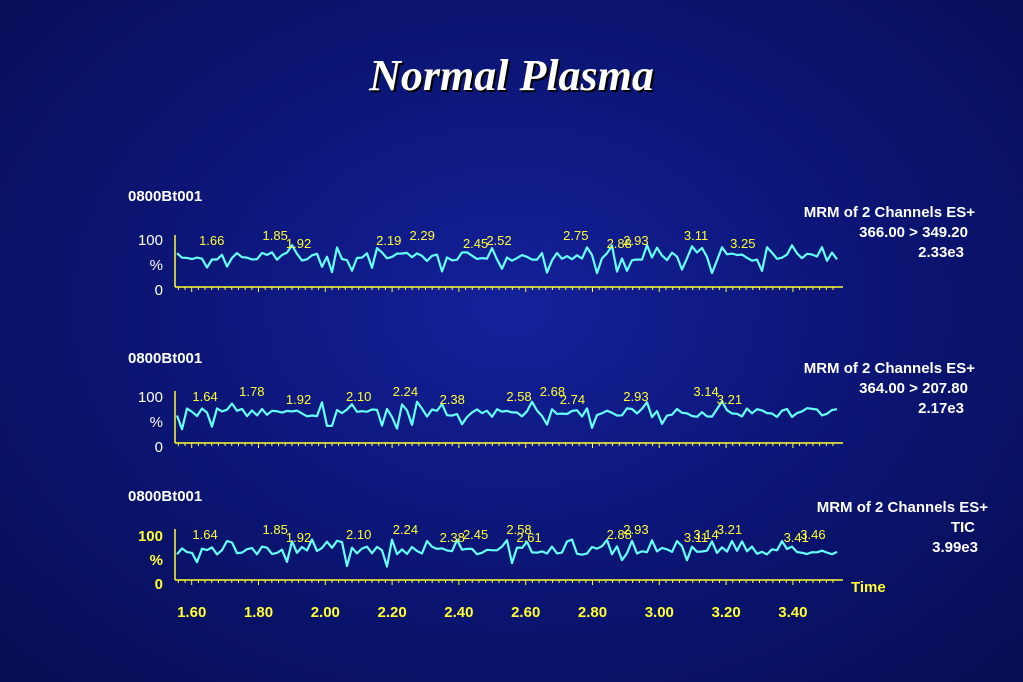 The image size is (1023, 682). Describe the element at coordinates (659, 612) in the screenshot. I see `x-tick-label: 3.00` at that location.